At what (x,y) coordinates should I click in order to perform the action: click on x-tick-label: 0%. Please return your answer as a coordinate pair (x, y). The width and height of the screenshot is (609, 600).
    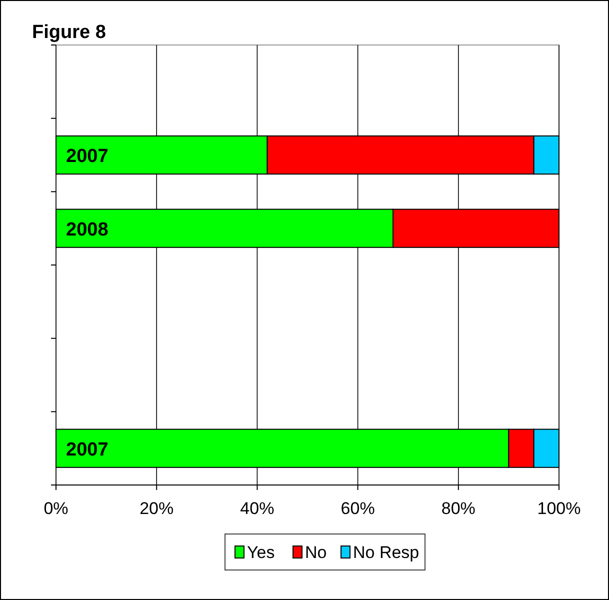
    Looking at the image, I should click on (56, 508).